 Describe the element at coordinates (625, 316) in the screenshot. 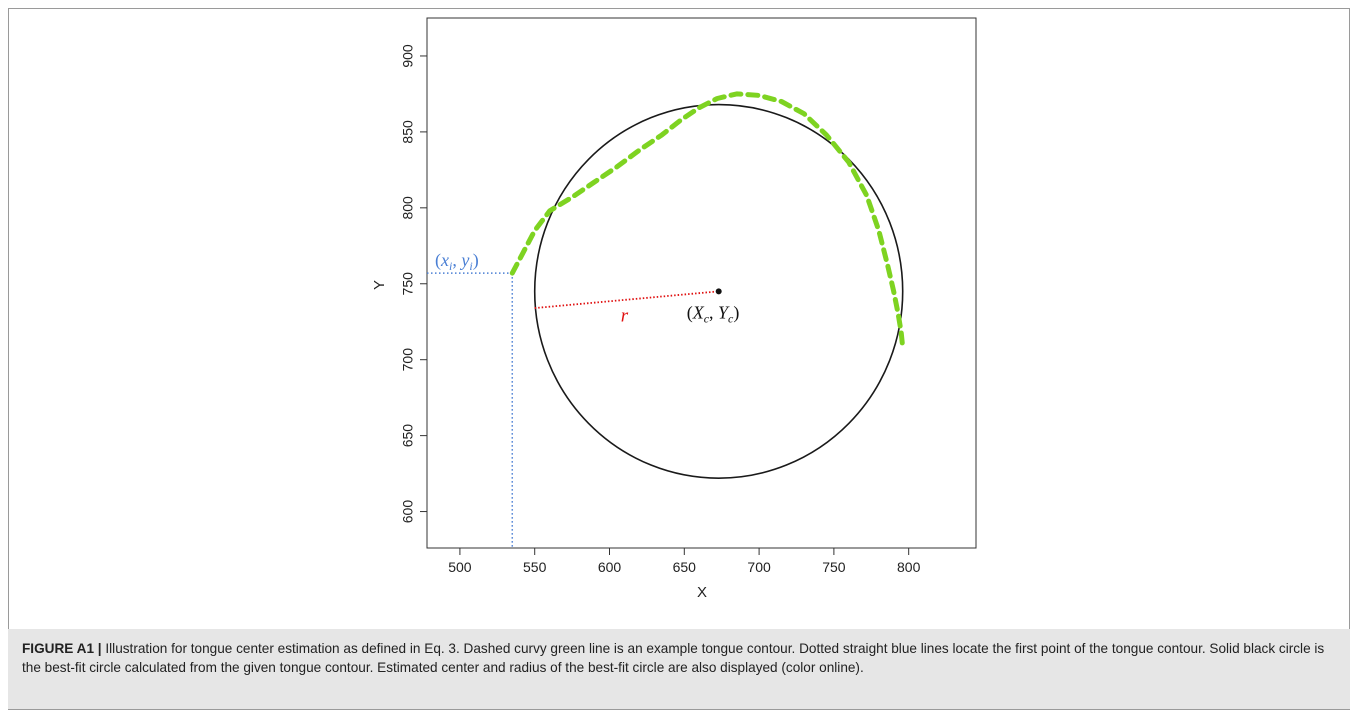

I see `radius-label: r` at that location.